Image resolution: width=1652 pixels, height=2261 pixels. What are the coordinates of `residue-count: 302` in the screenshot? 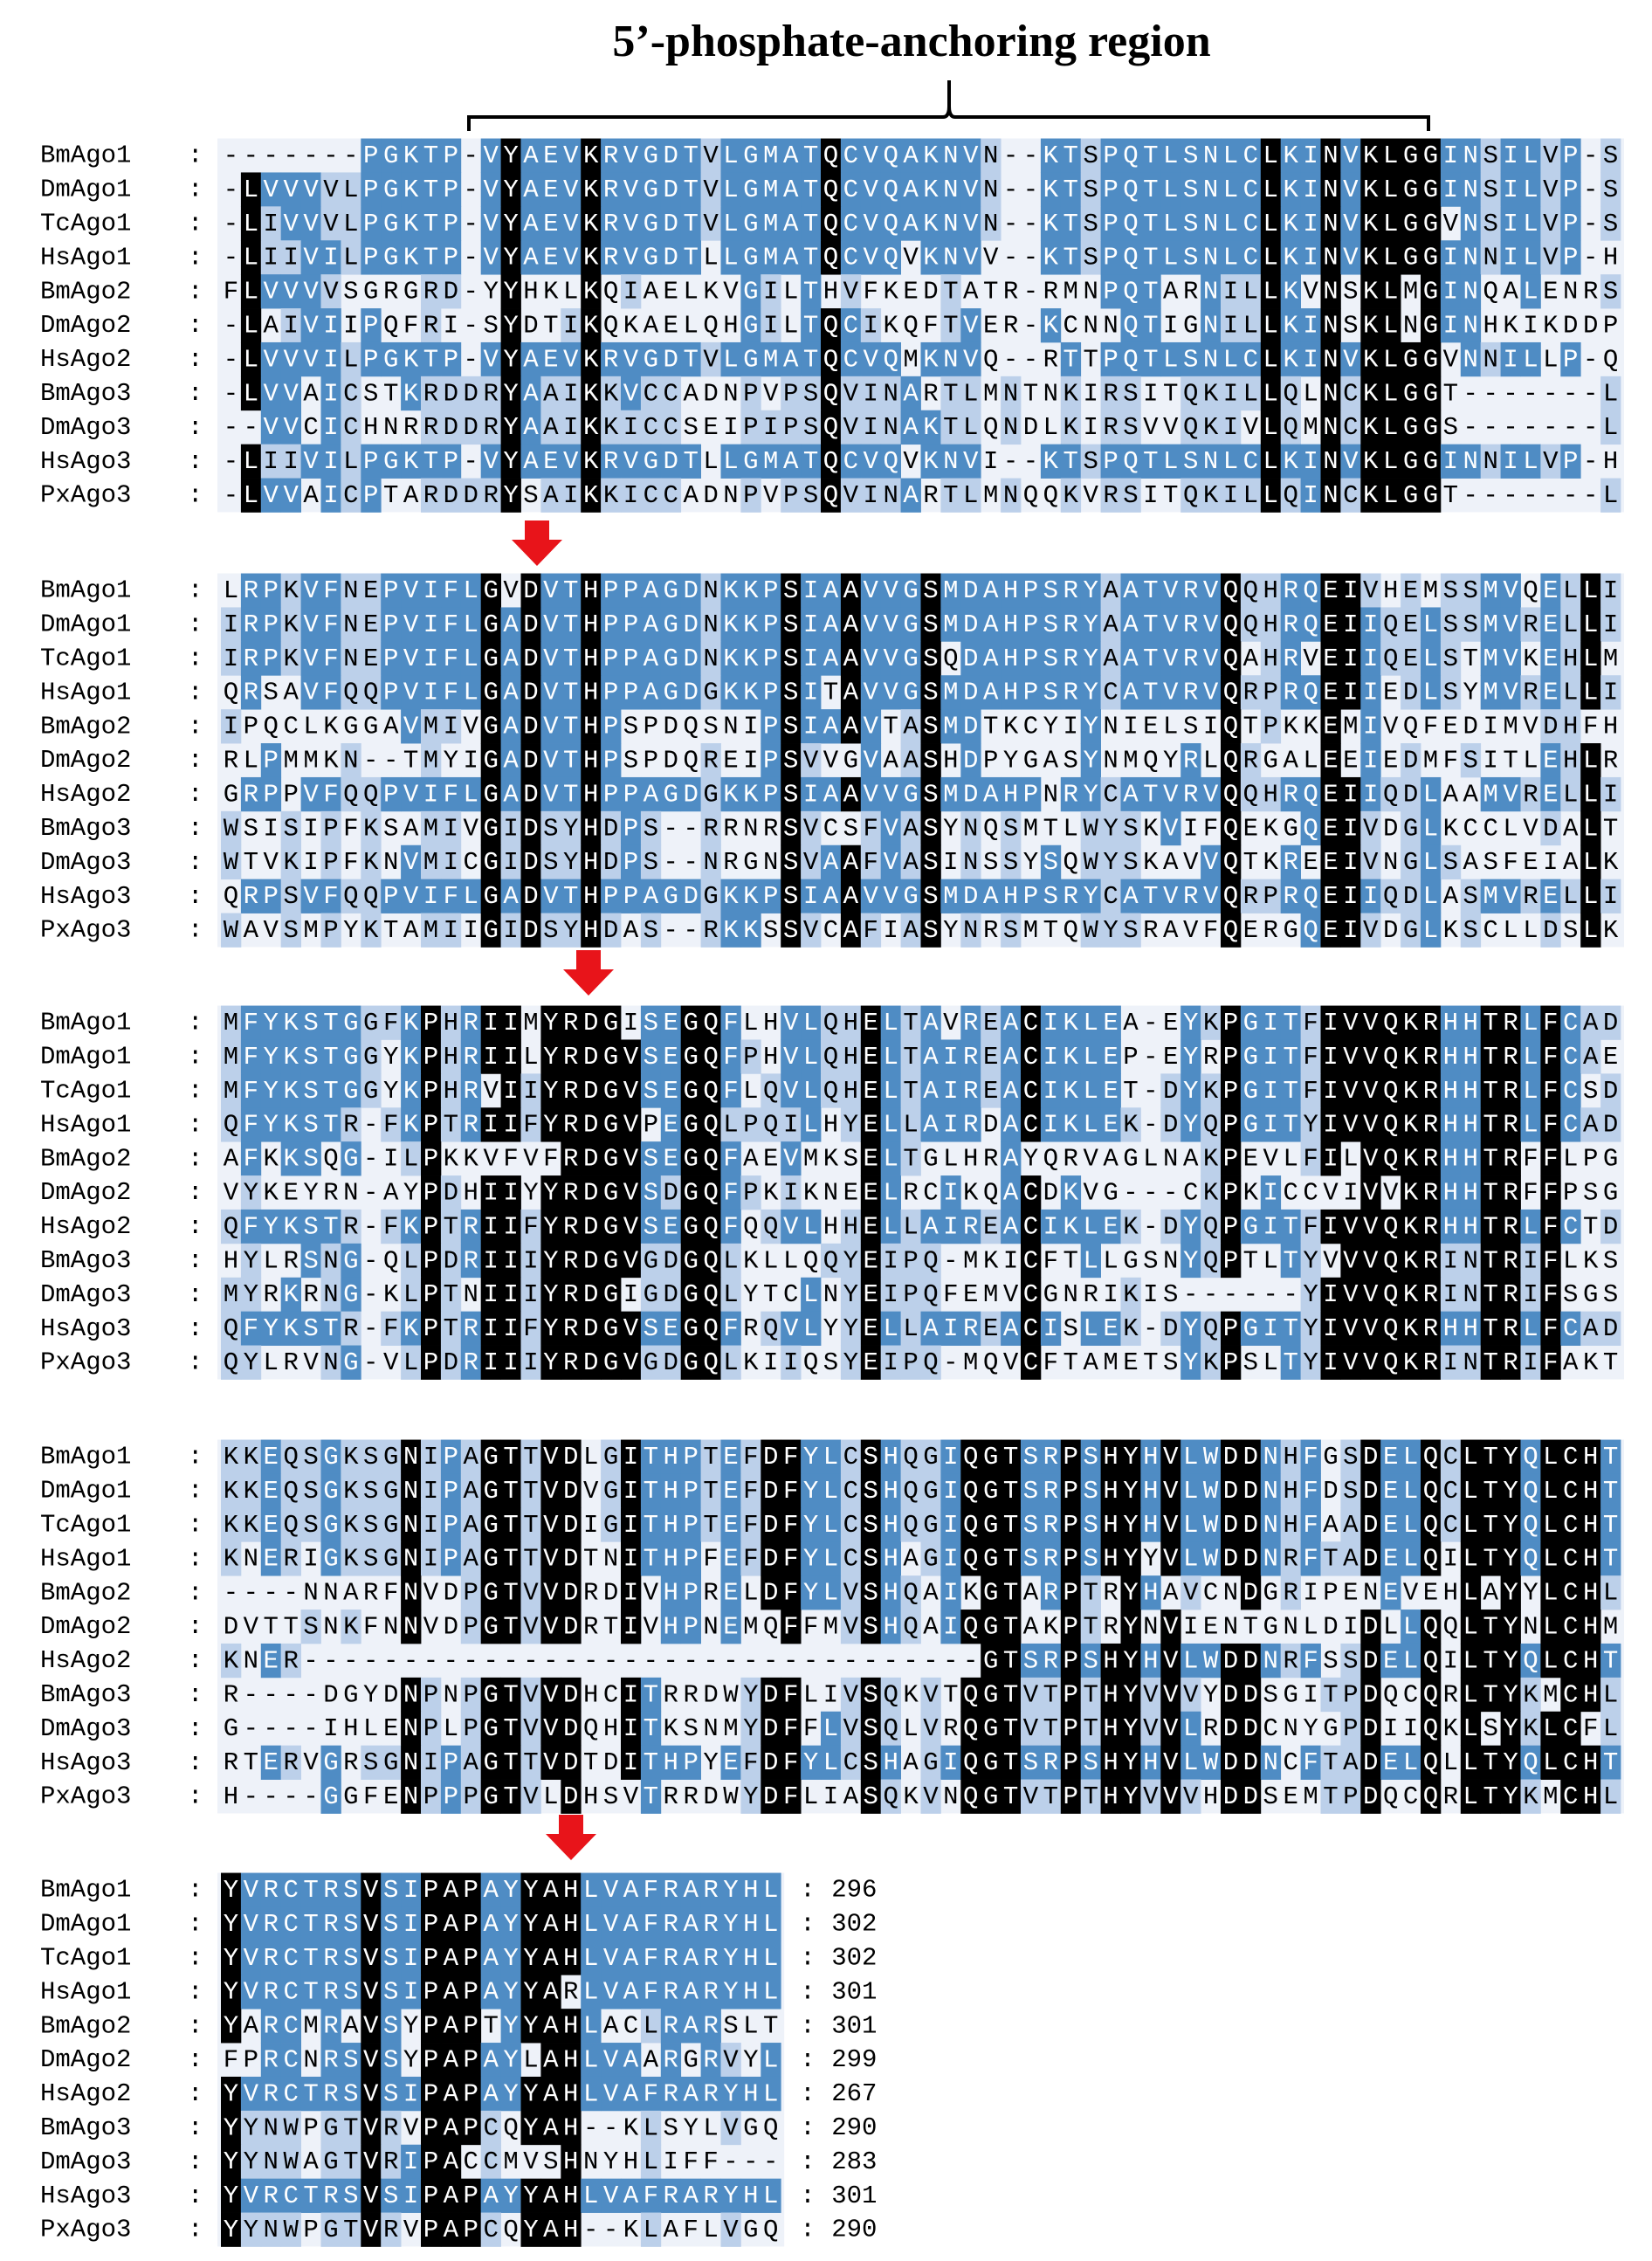 It's located at (854, 1924).